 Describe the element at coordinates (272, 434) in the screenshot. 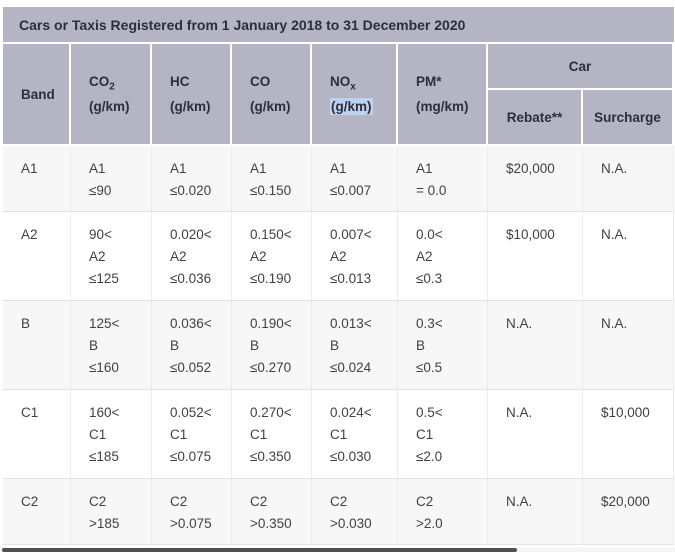

I see `co-cell: 0.270< C1 ≤0.350` at that location.